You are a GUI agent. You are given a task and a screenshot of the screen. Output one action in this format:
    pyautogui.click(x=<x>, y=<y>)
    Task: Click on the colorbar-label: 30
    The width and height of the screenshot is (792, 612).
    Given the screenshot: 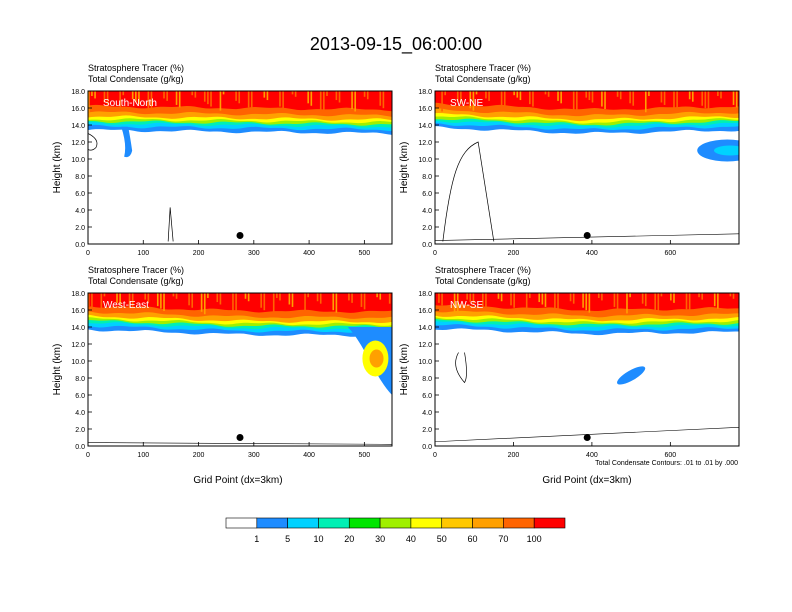 What is the action you would take?
    pyautogui.click(x=380, y=539)
    